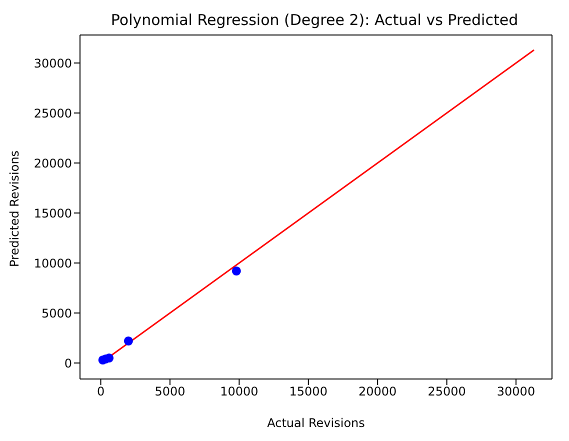 The height and width of the screenshot is (441, 569). I want to click on y-tick-label: 15000, so click(53, 213).